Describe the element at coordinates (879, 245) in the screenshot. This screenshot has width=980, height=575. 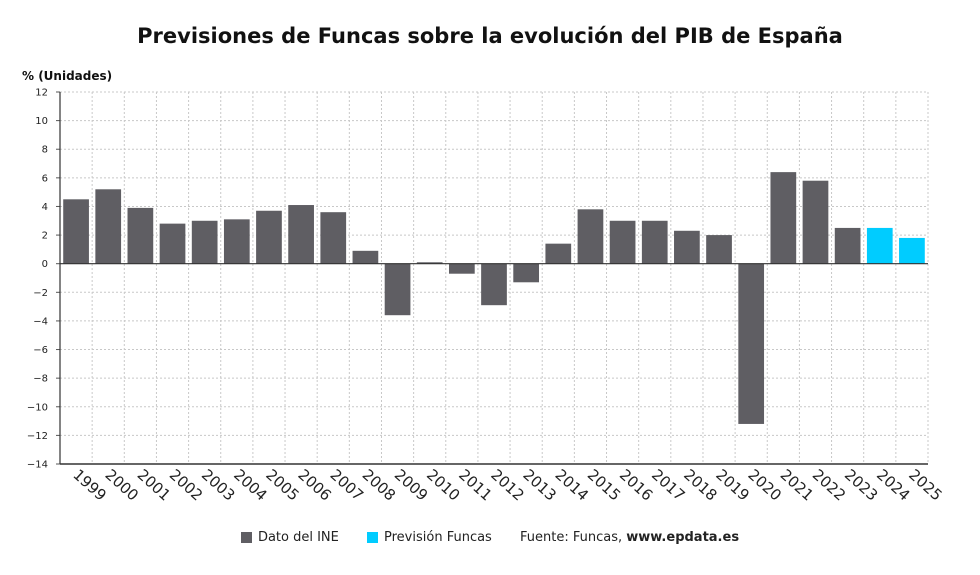
I see `bar-funcas-2024` at that location.